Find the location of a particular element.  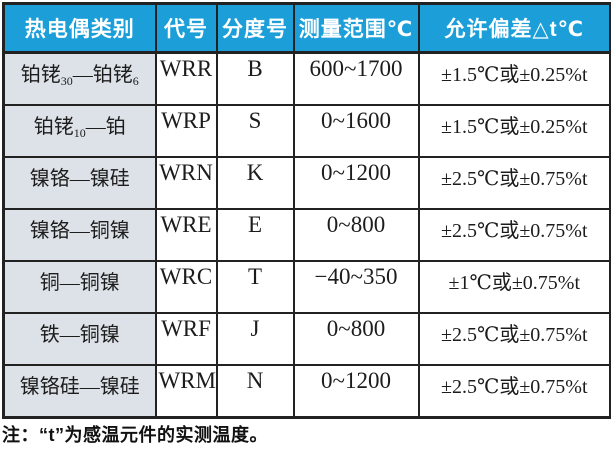

name-text: 镍铬硅 is located at coordinates (49, 387).